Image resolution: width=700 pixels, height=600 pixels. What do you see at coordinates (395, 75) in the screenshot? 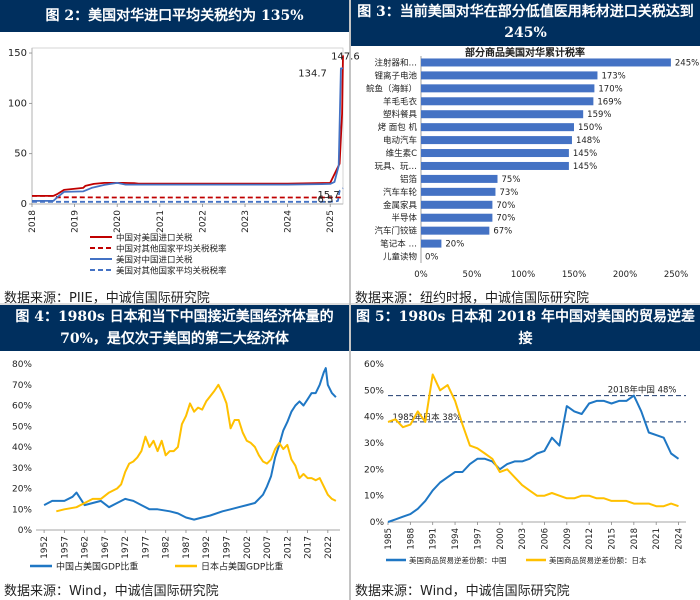
I see `p2-category-label: 锂离子电池` at bounding box center [395, 75].